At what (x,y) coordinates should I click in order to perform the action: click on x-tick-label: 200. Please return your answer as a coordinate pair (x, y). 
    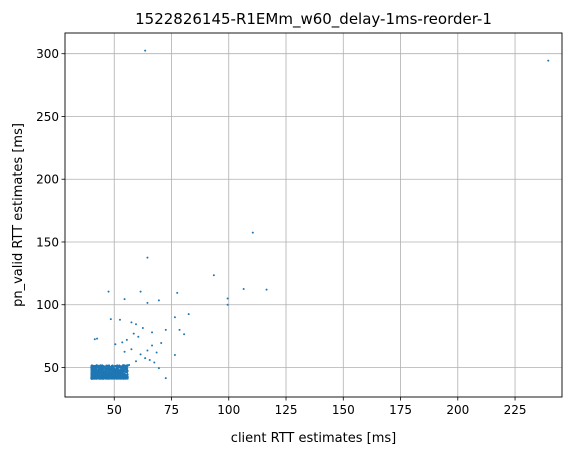
    Looking at the image, I should click on (457, 410).